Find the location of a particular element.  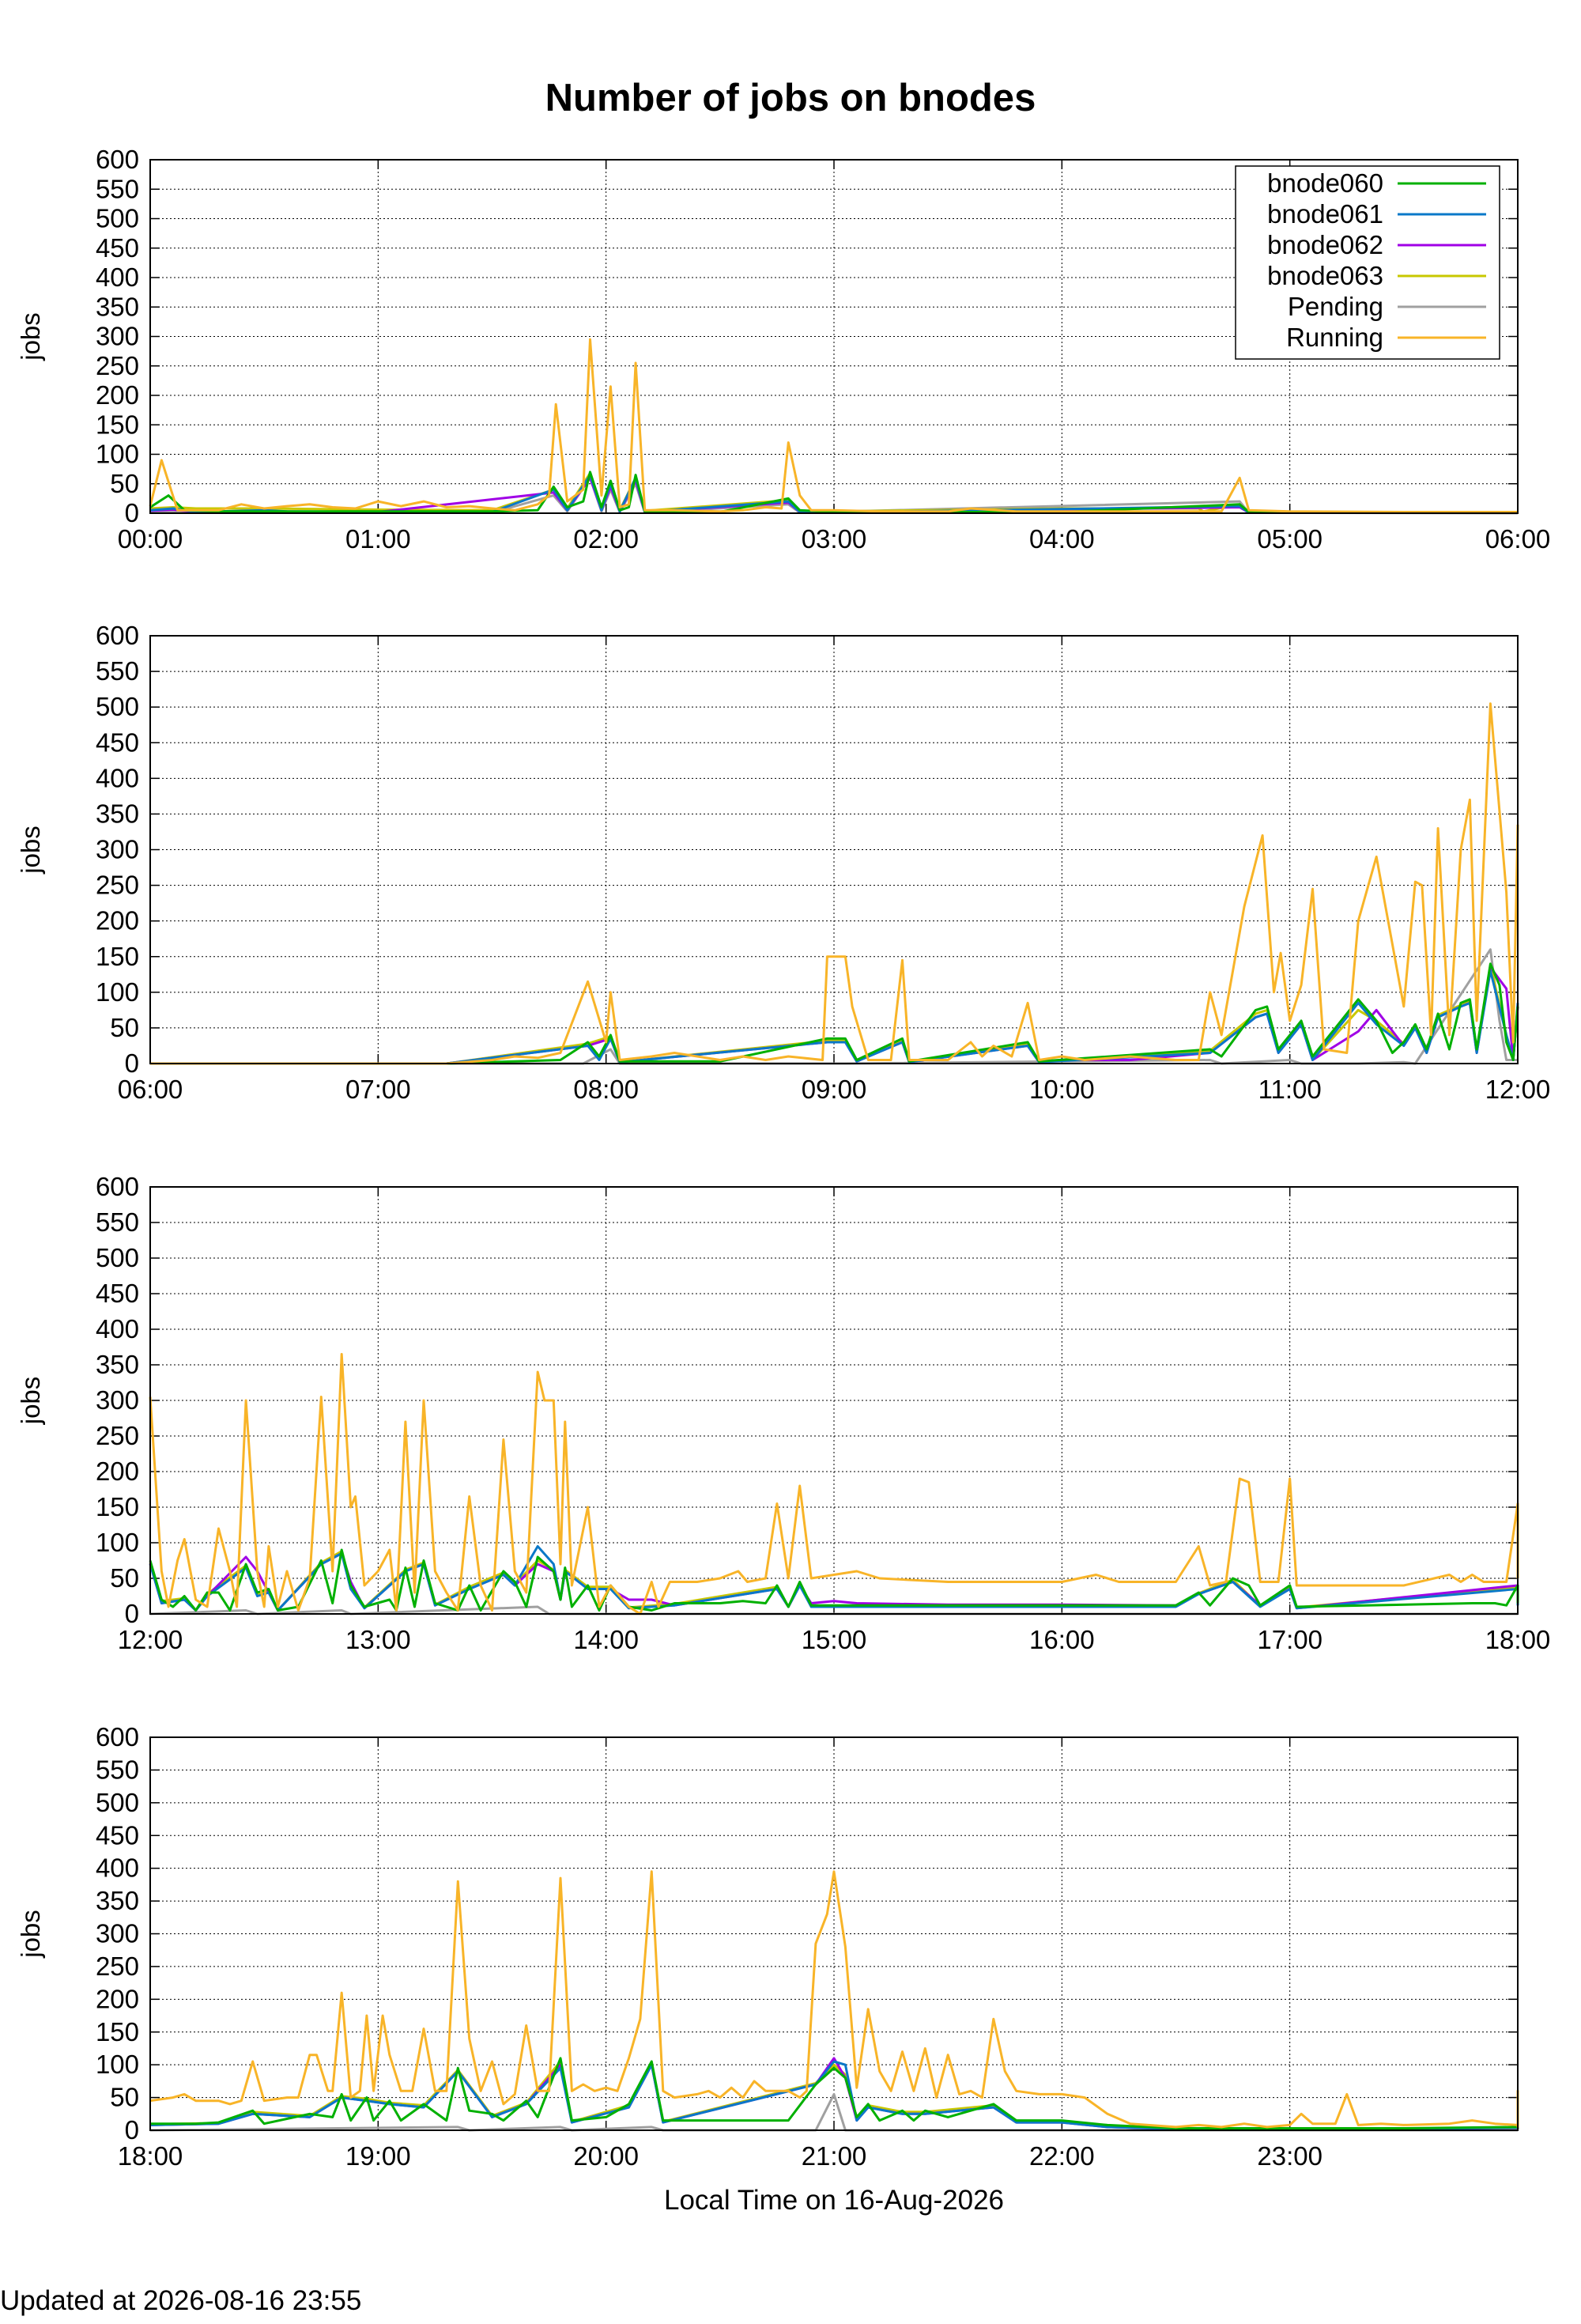

legend-box is located at coordinates (1367, 263).